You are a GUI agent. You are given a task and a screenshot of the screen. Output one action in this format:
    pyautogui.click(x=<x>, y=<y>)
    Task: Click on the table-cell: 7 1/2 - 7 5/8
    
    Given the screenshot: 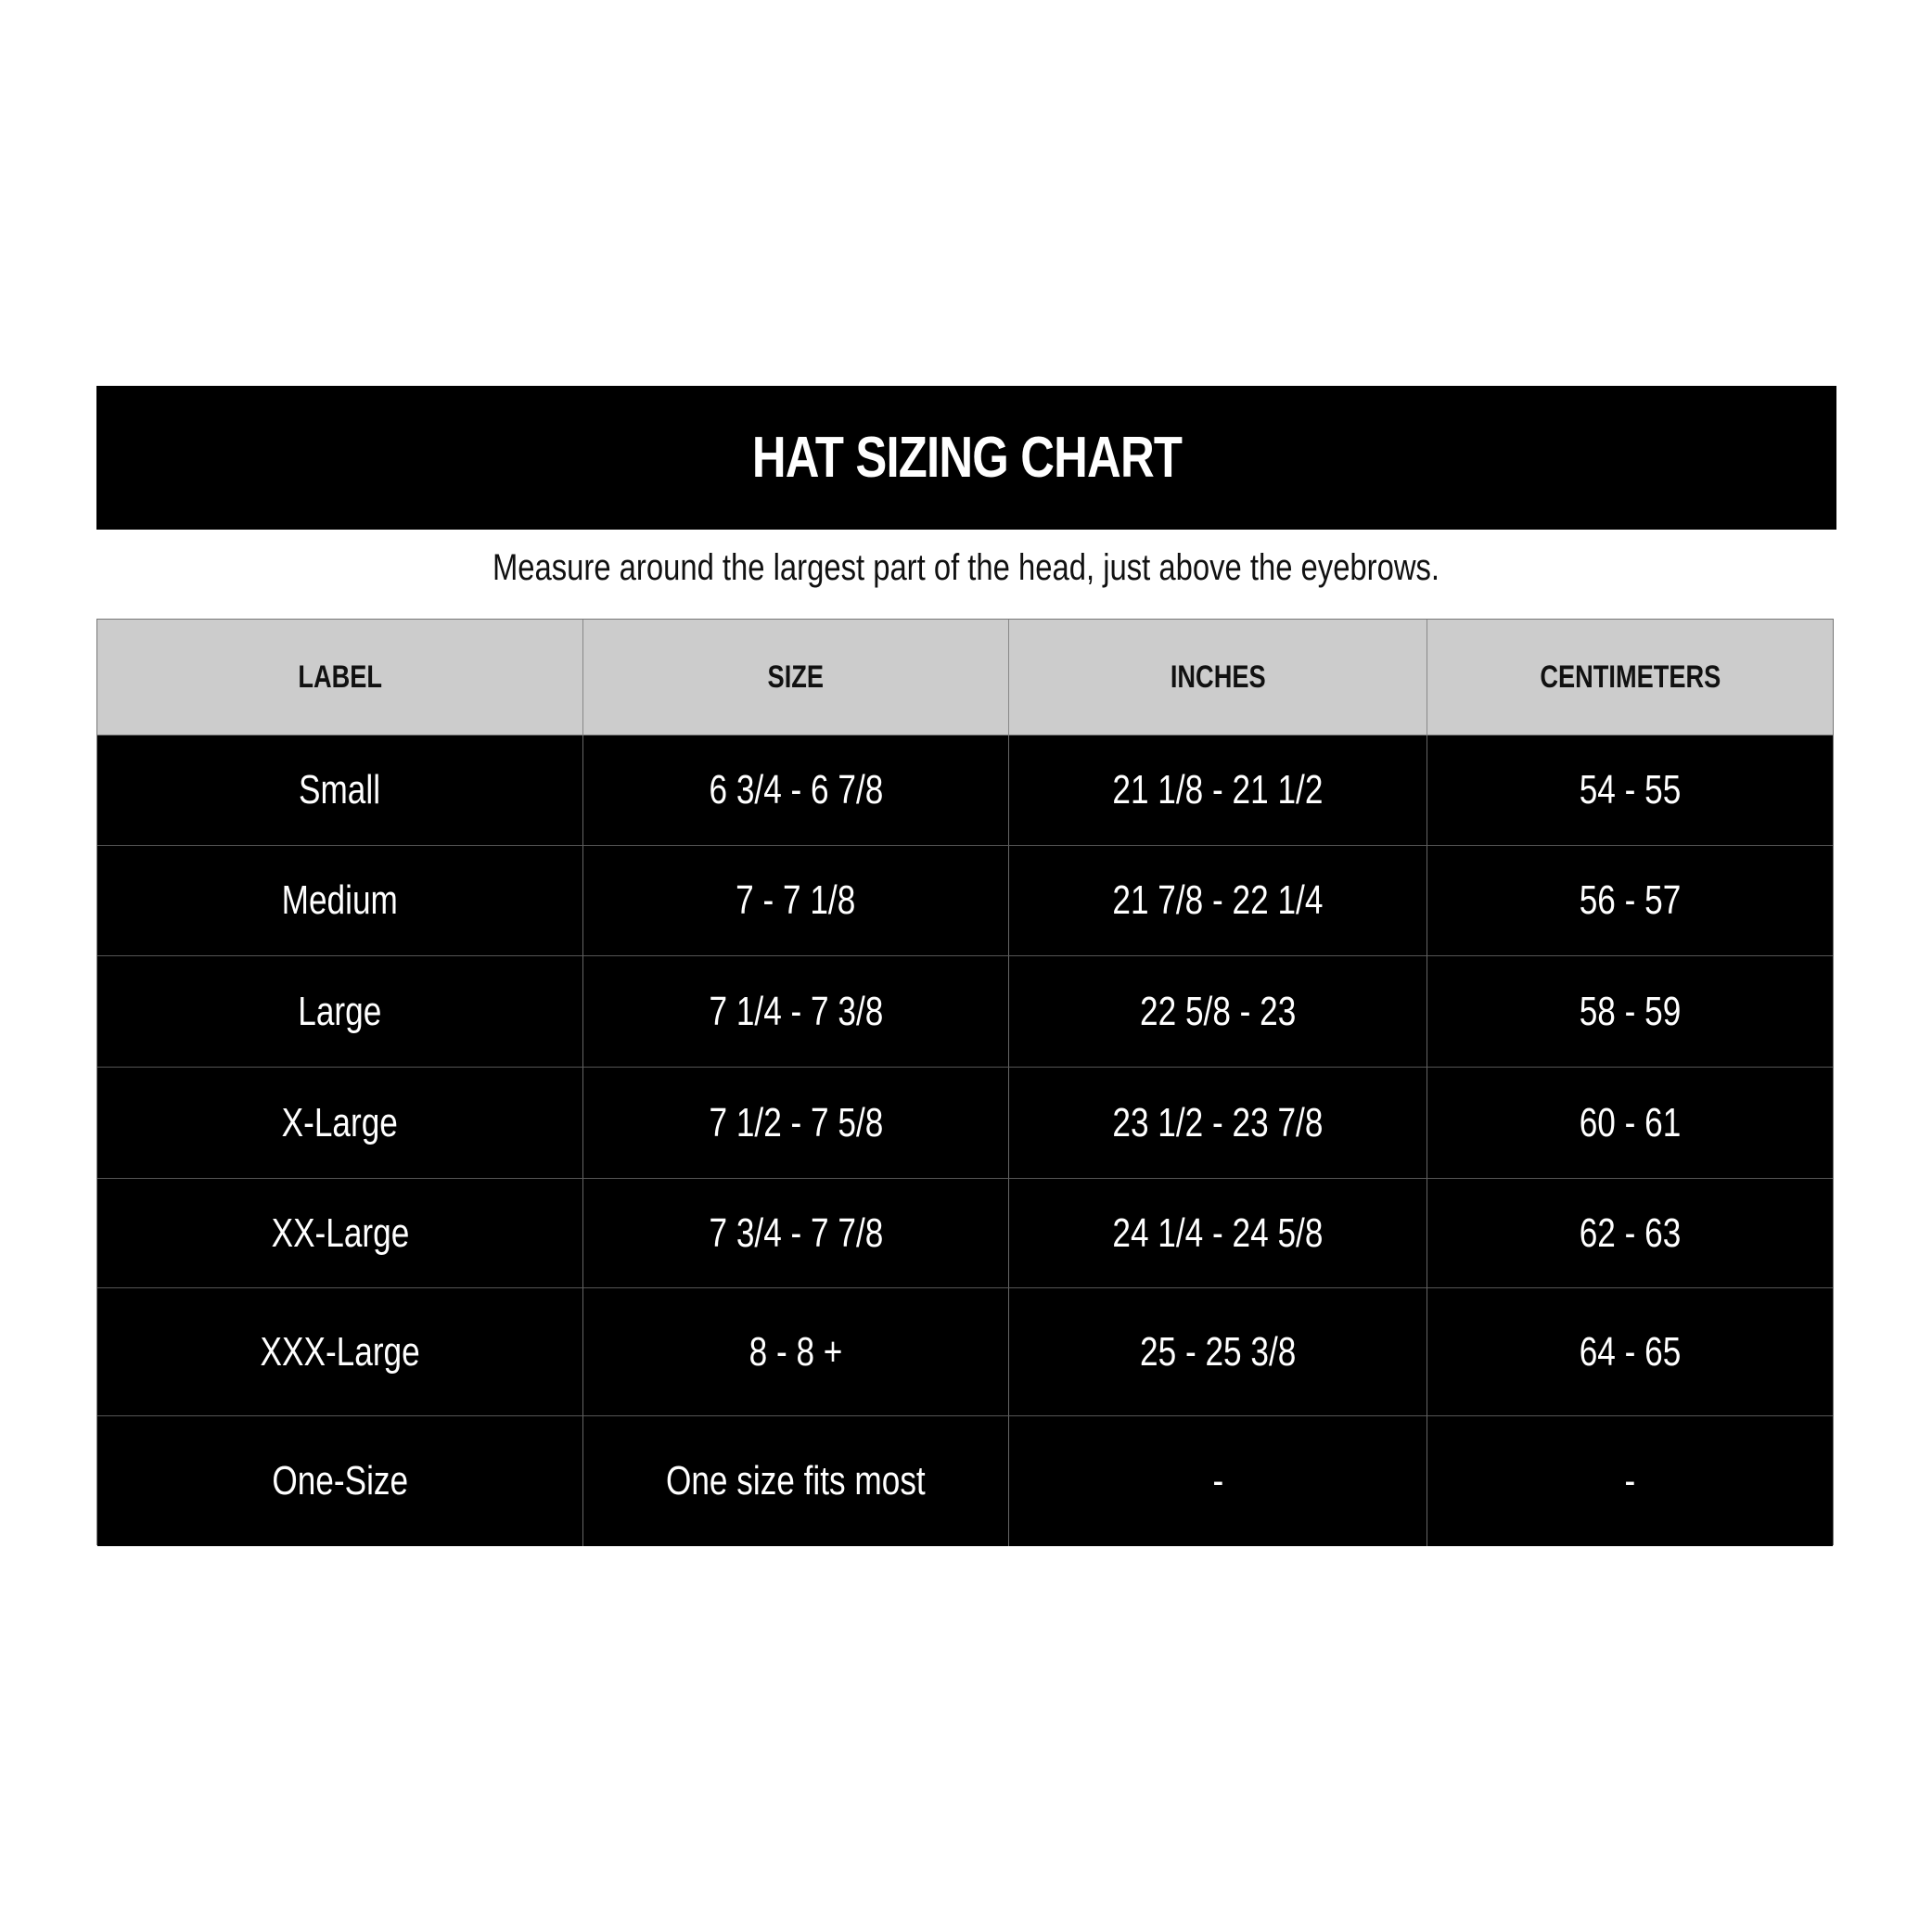 What is the action you would take?
    pyautogui.click(x=796, y=1123)
    